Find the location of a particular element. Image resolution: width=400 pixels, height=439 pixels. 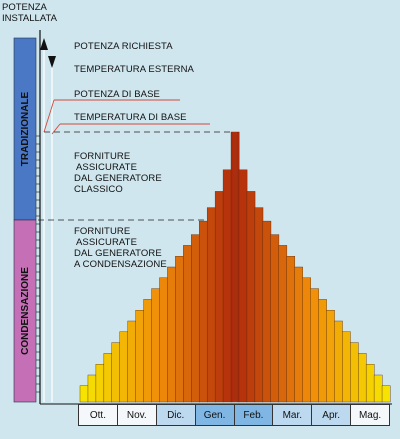

peak-bar is located at coordinates (235, 267).